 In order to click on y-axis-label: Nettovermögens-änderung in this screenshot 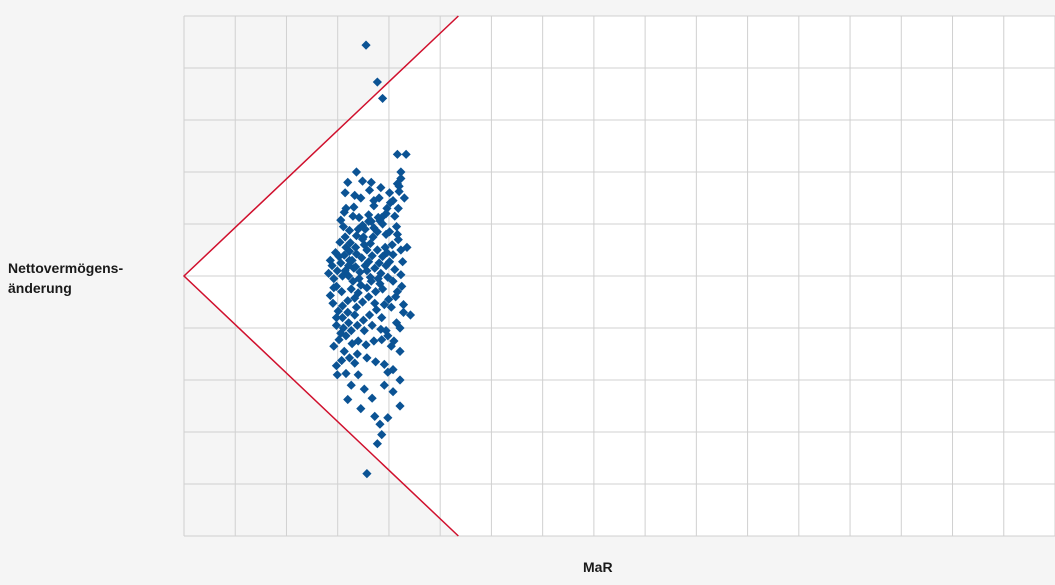, I will do `click(66, 278)`.